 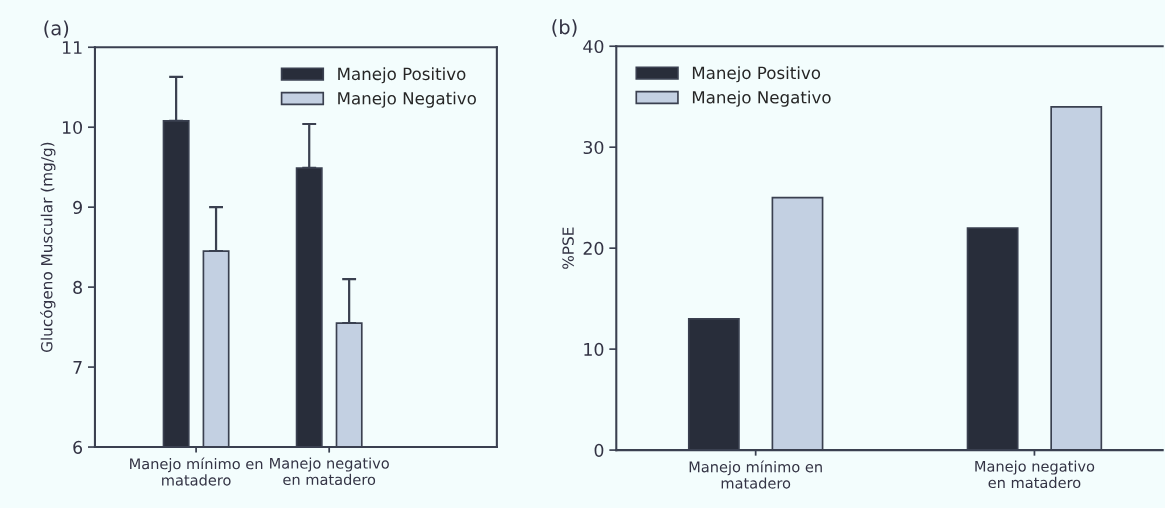 What do you see at coordinates (72, 47) in the screenshot?
I see `y-tick-label: 11` at bounding box center [72, 47].